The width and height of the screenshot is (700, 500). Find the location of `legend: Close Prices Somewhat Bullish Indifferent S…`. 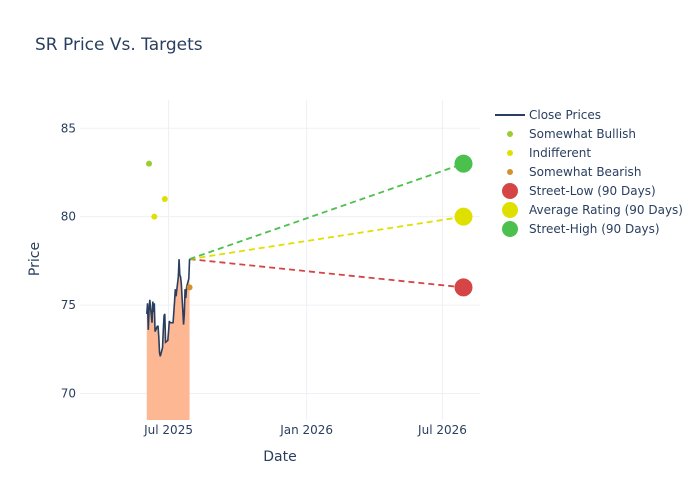

legend: Close Prices Somewhat Bullish Indifferent S… is located at coordinates (589, 172).